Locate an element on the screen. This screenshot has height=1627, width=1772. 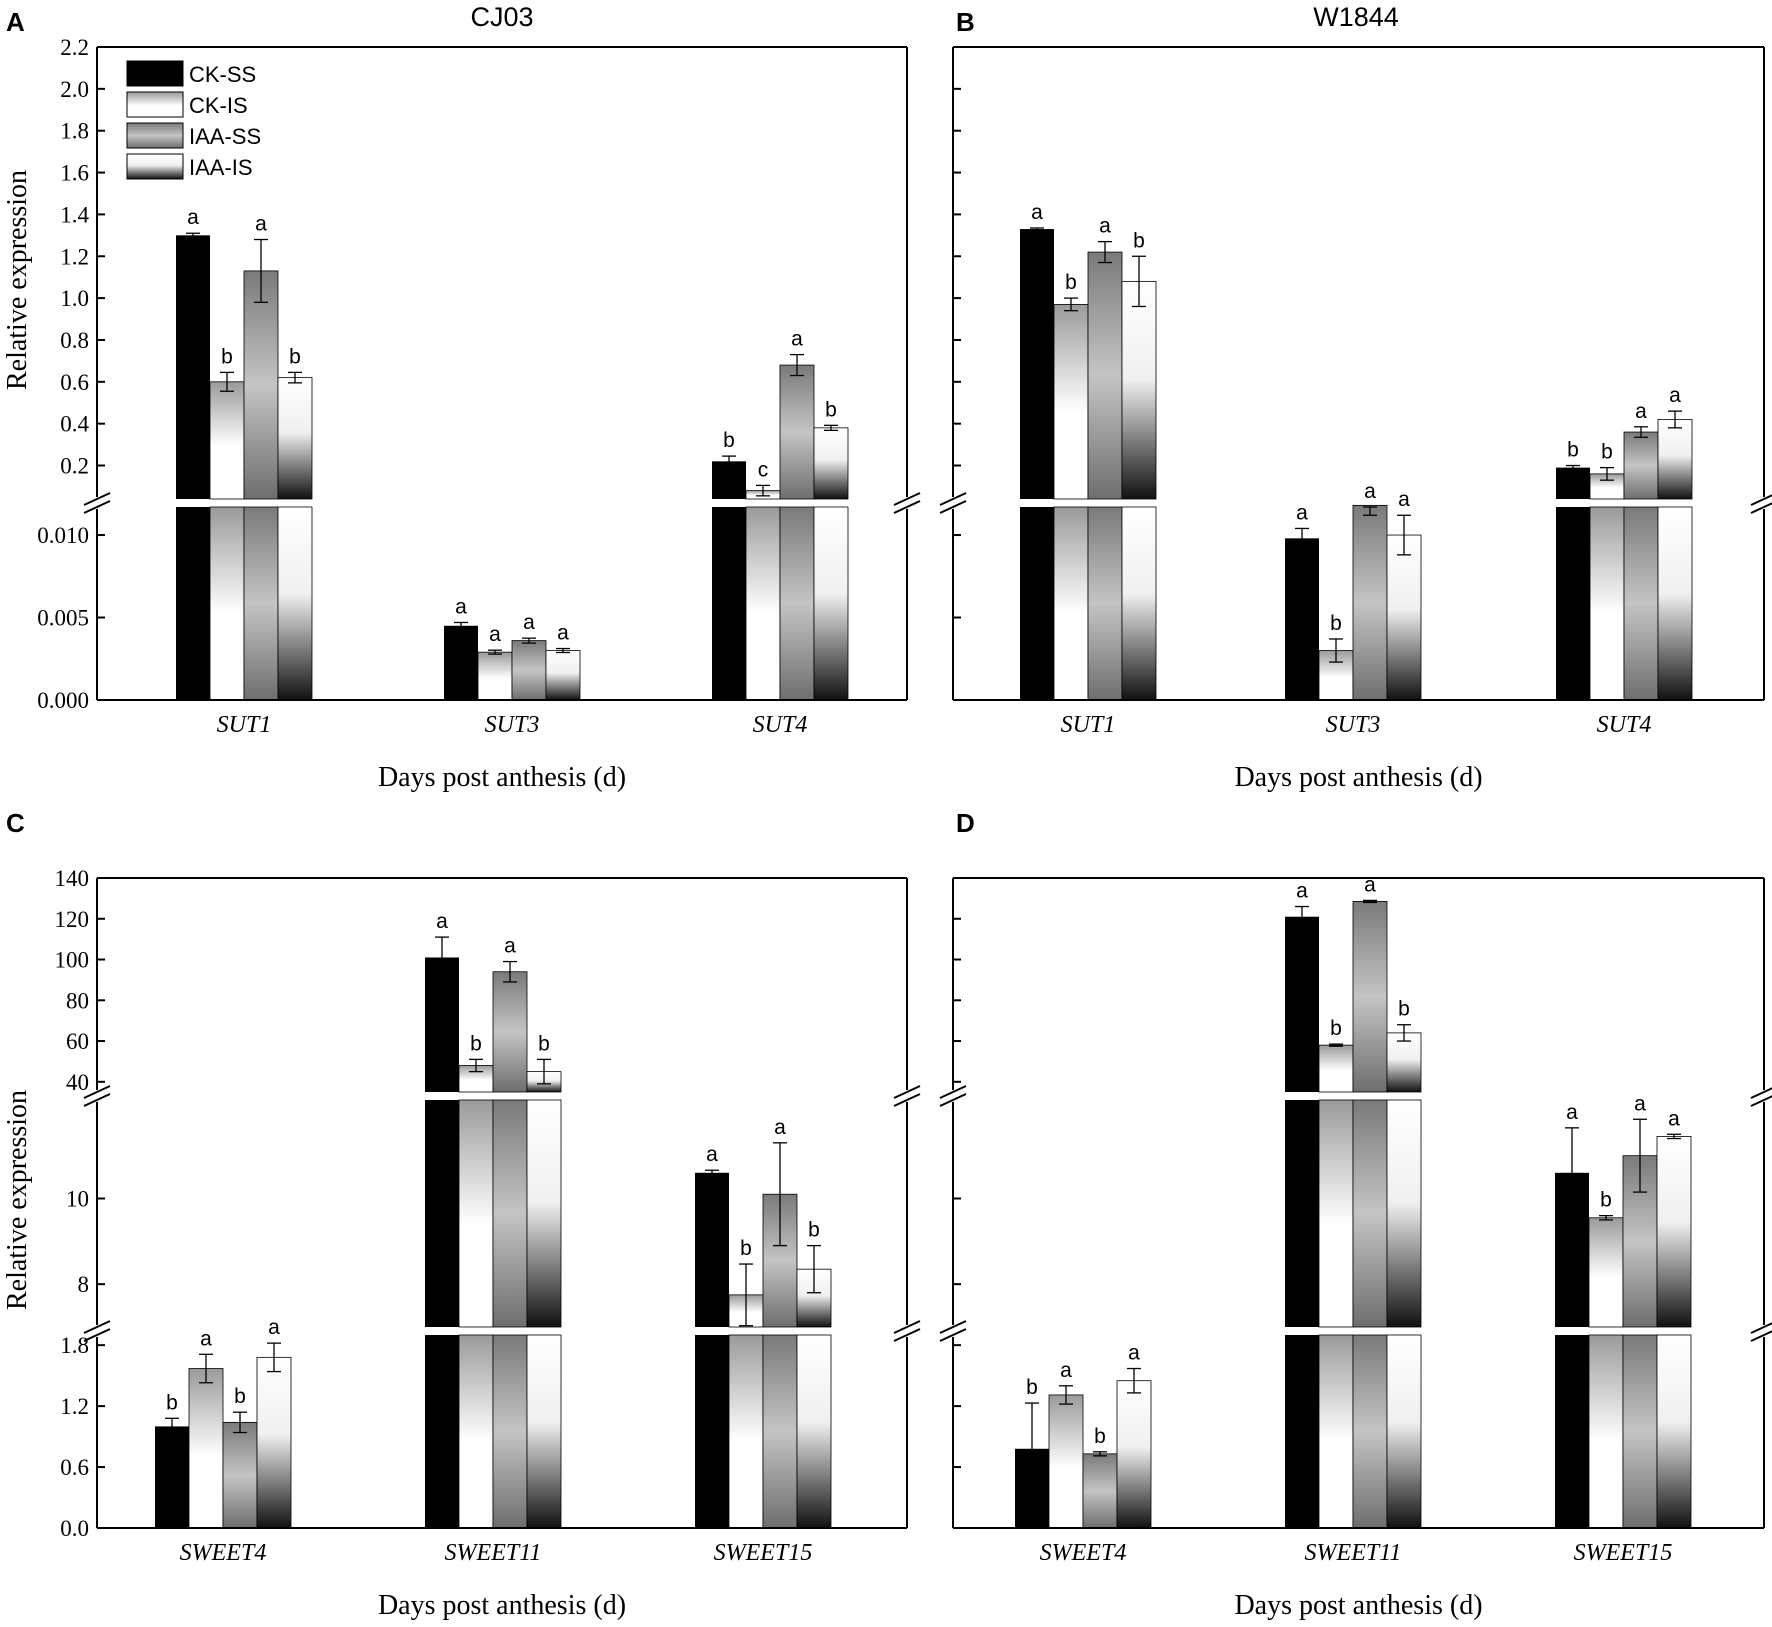
panel-letter: A is located at coordinates (15, 22).